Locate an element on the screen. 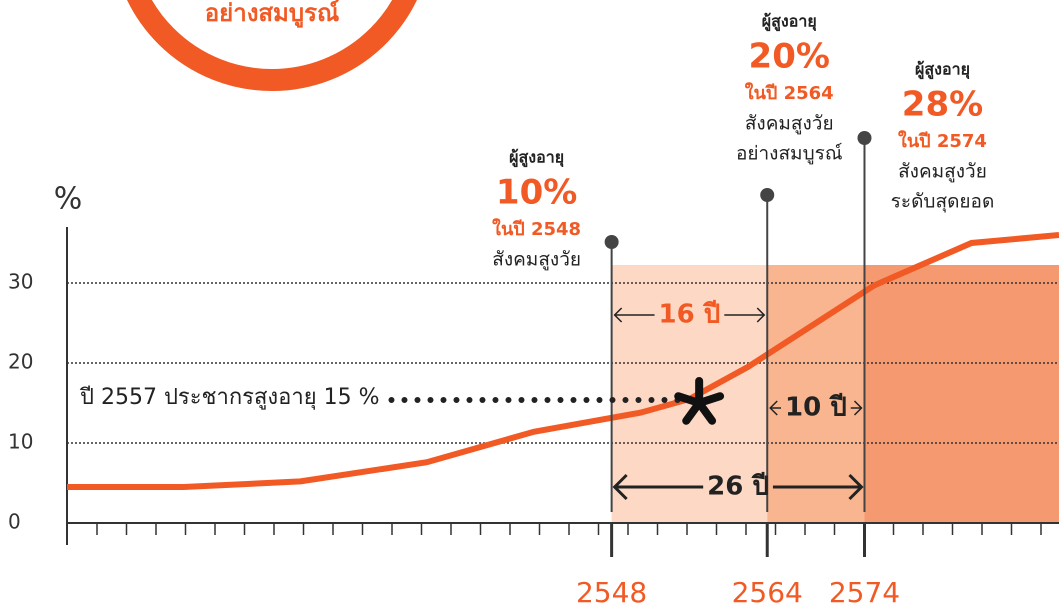  milestone-year: ในปี 2574 is located at coordinates (942, 141).